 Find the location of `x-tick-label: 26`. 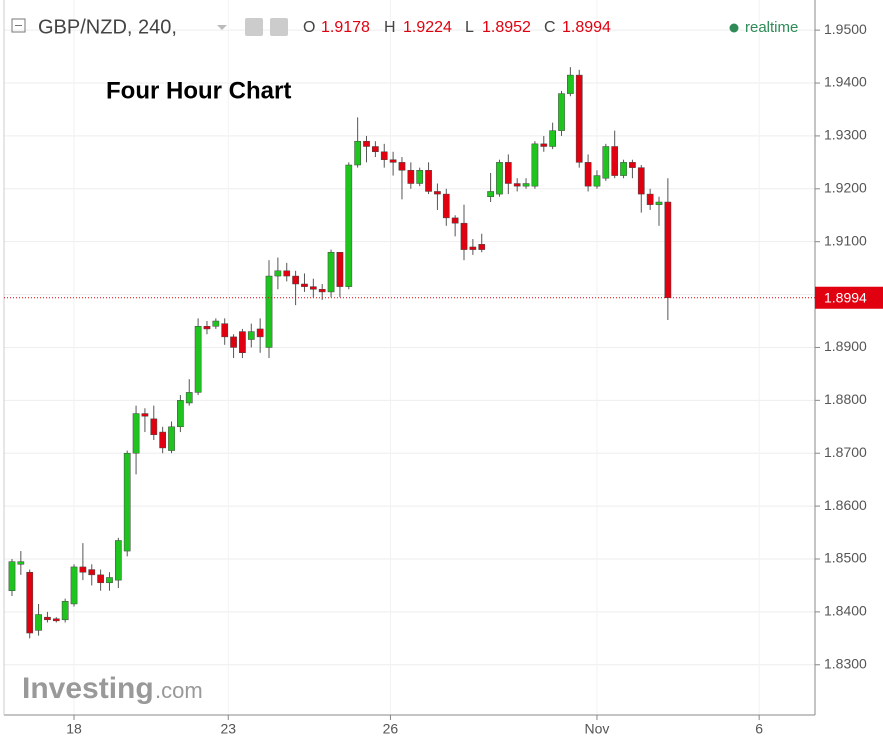

x-tick-label: 26 is located at coordinates (391, 729).